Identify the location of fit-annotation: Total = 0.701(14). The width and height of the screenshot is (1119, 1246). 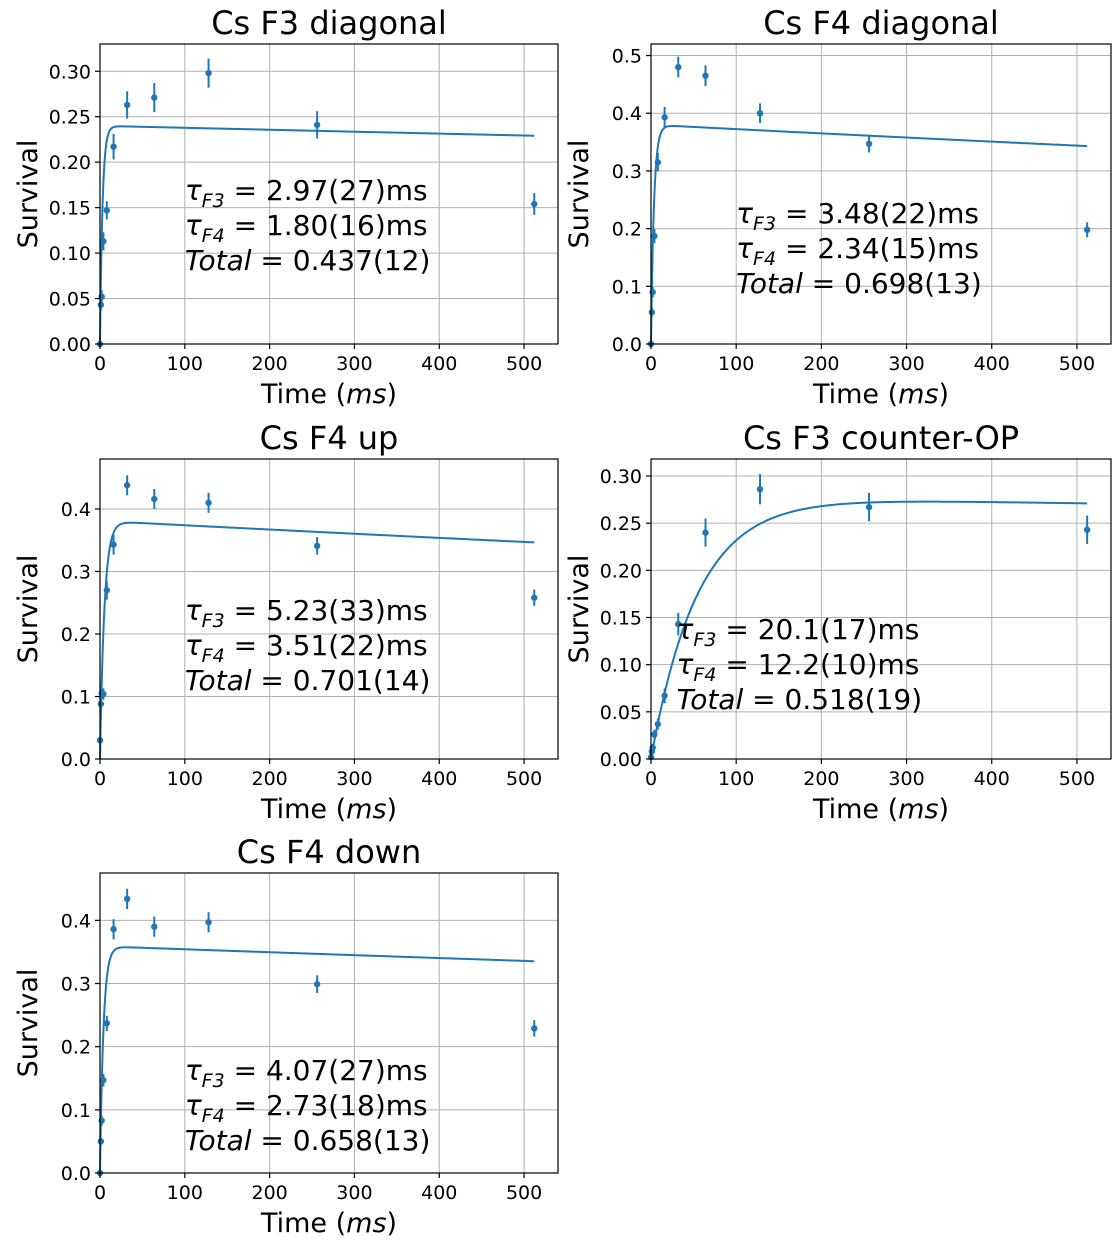
(308, 680).